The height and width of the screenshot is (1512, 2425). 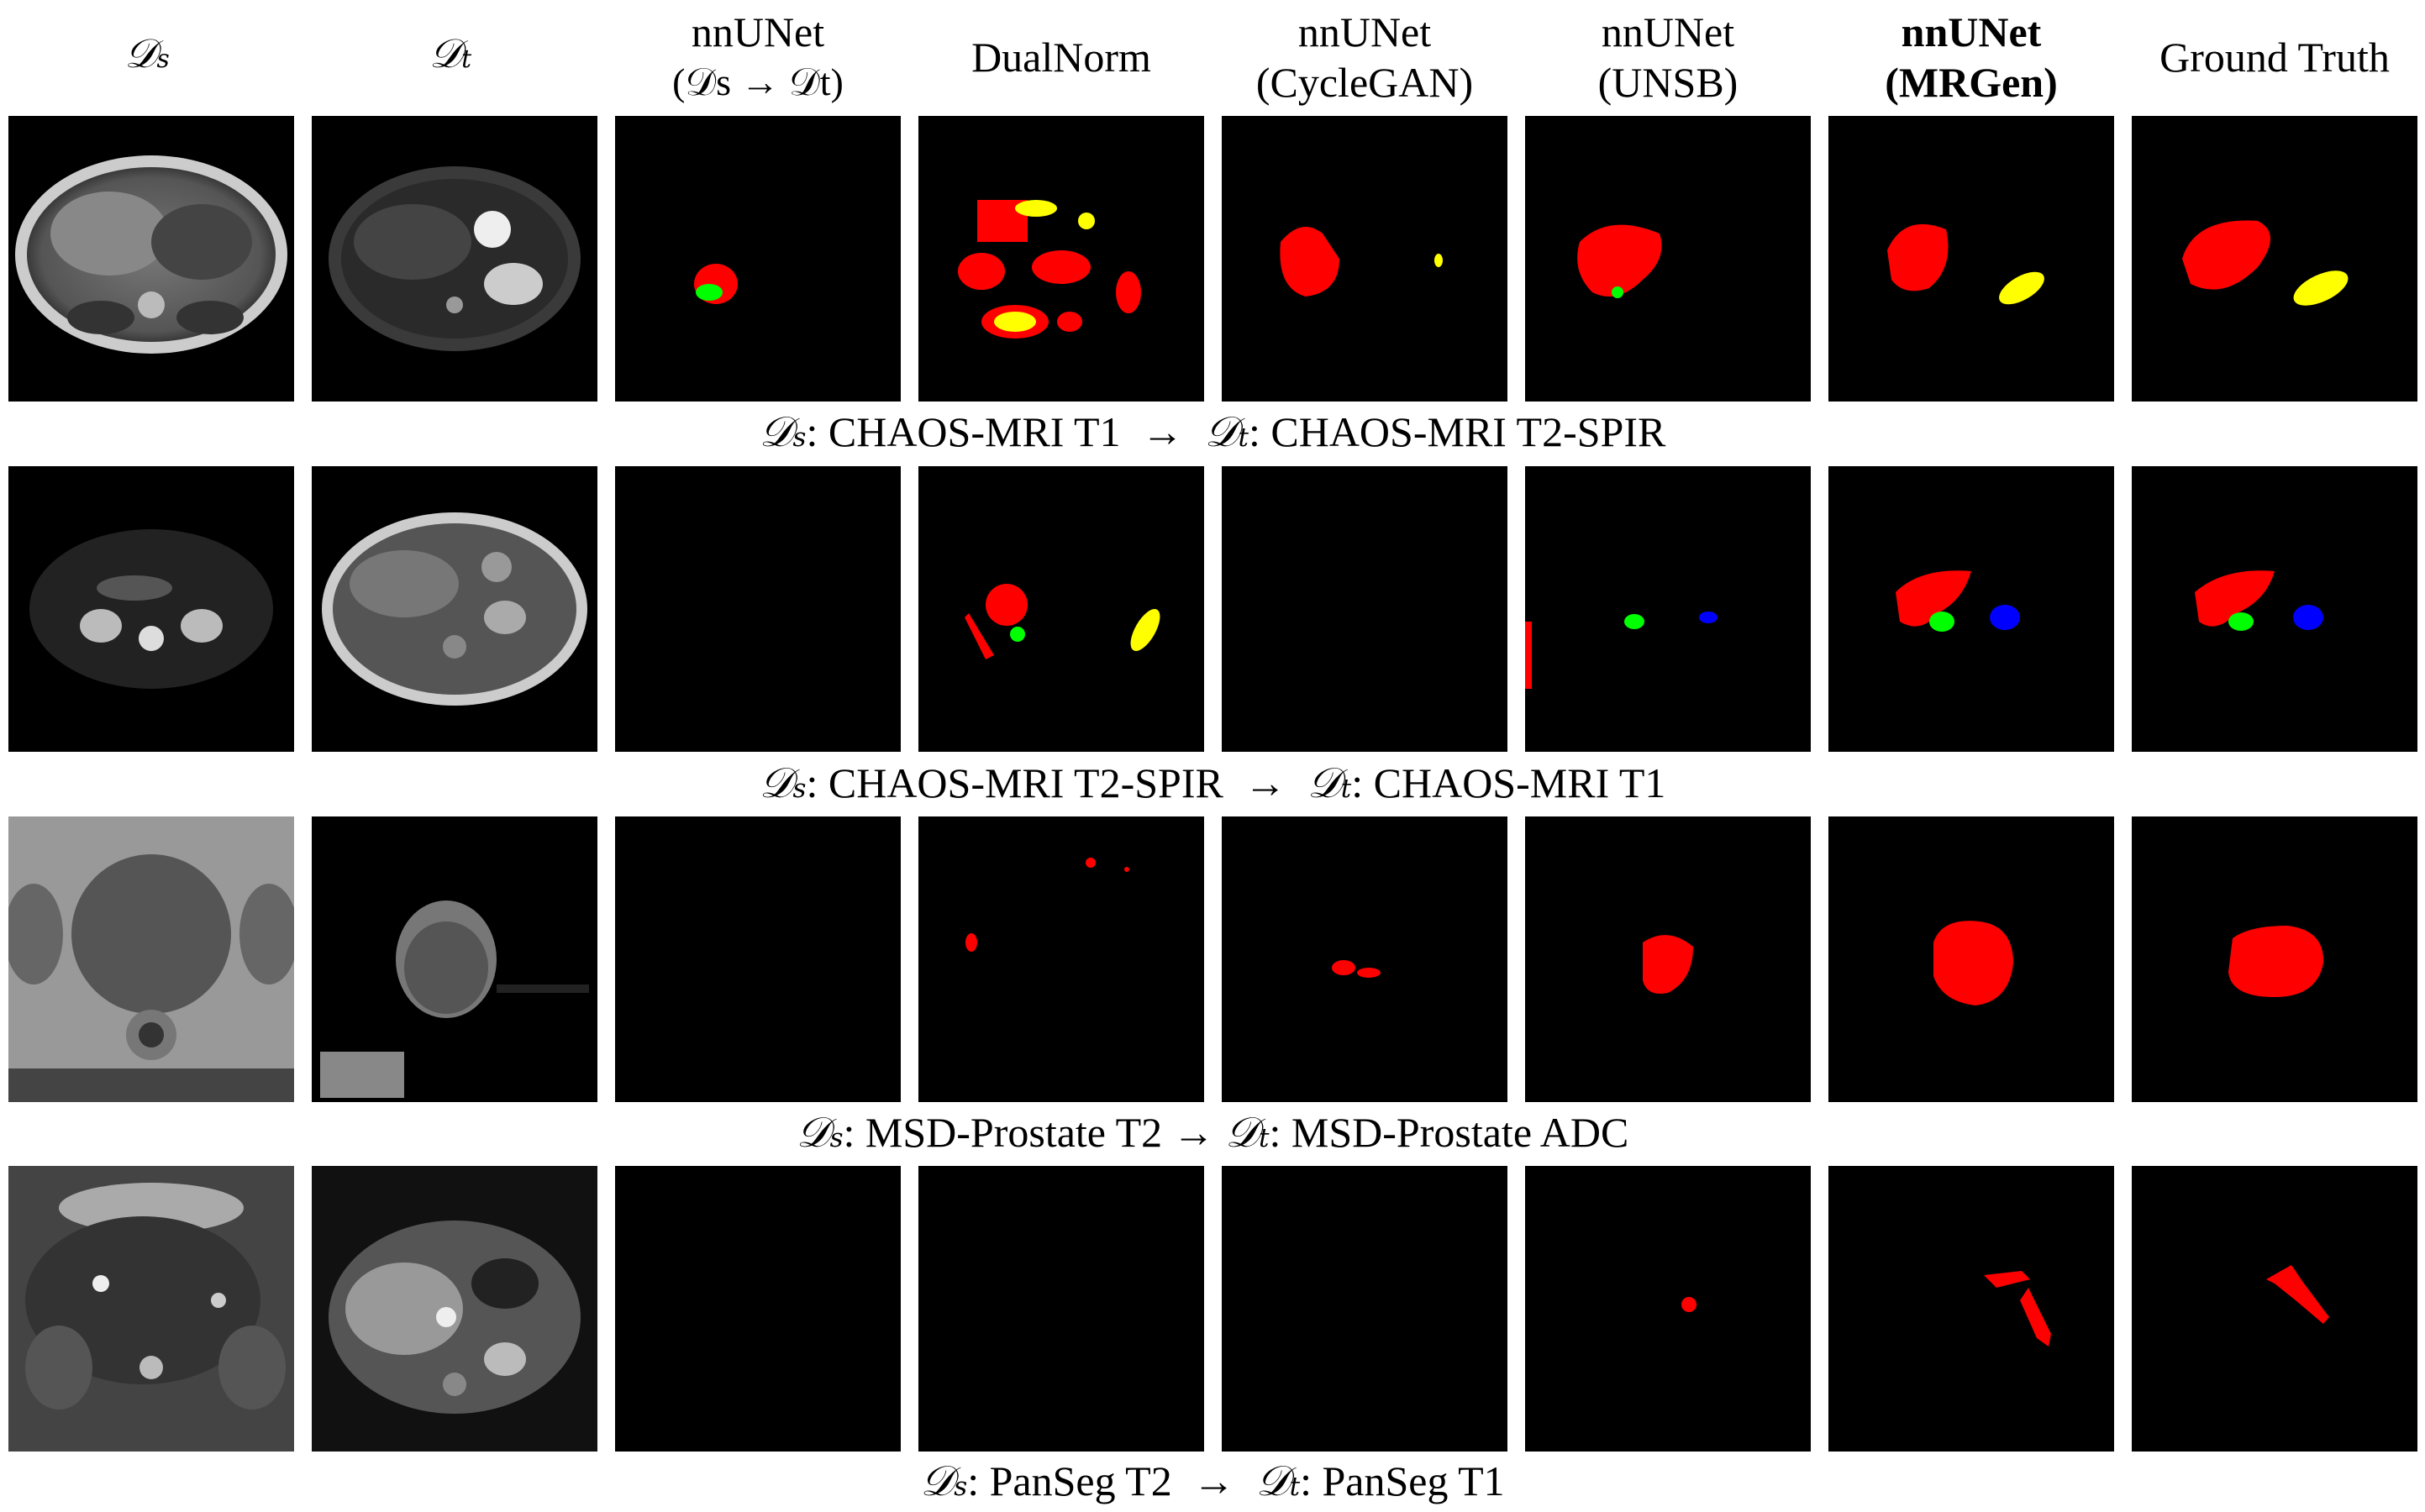 What do you see at coordinates (1668, 1309) in the screenshot?
I see `row4-pred-nnunet-unsb` at bounding box center [1668, 1309].